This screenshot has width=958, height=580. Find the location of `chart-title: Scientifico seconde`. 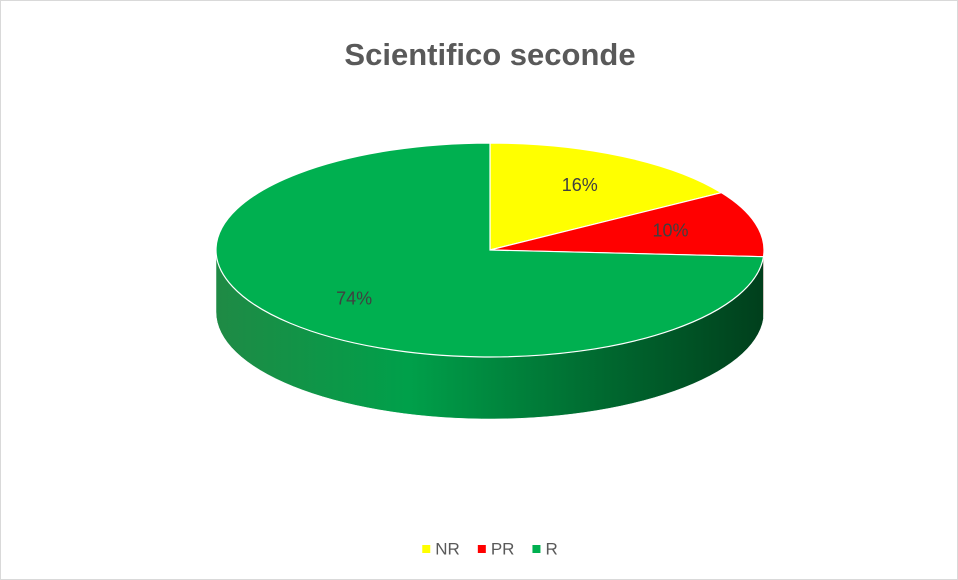

chart-title: Scientifico seconde is located at coordinates (489, 54).